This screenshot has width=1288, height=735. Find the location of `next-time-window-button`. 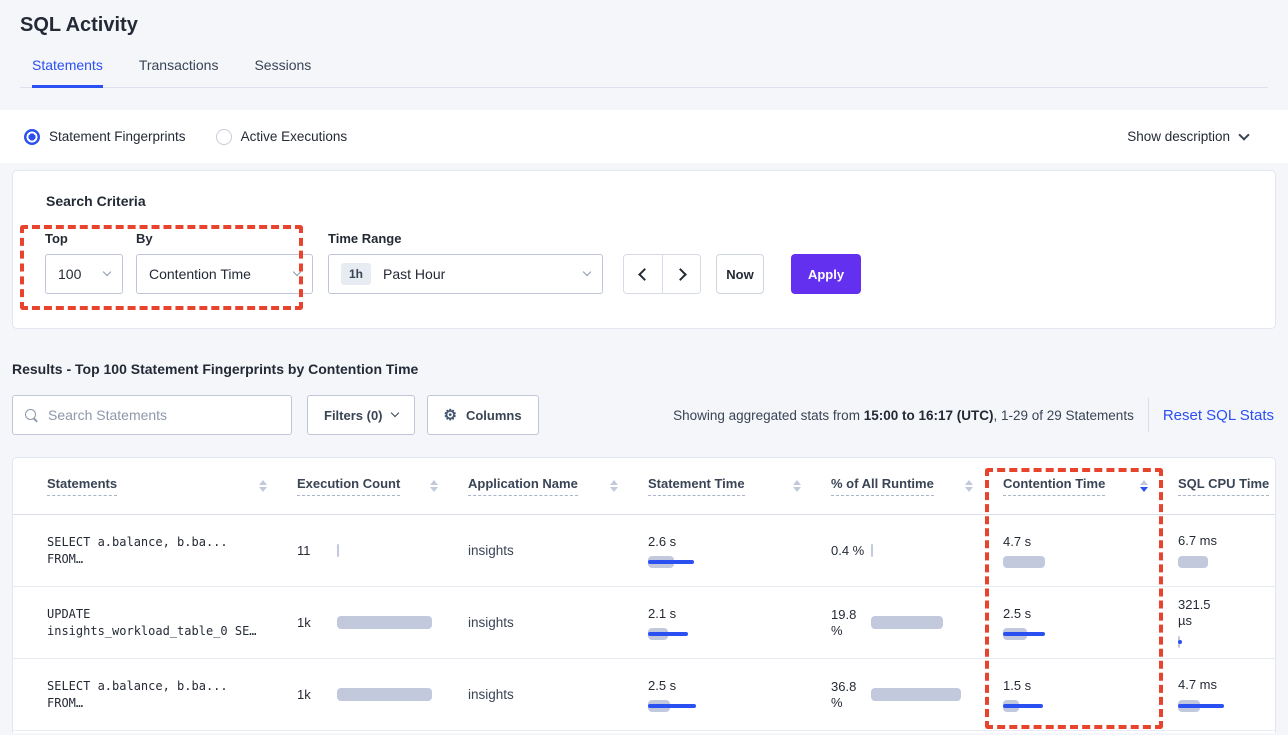

next-time-window-button is located at coordinates (681, 274).